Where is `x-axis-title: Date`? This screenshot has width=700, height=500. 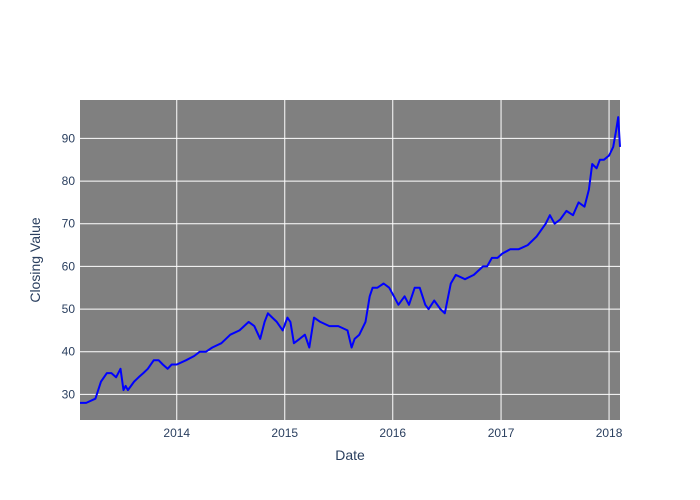
x-axis-title: Date is located at coordinates (350, 455).